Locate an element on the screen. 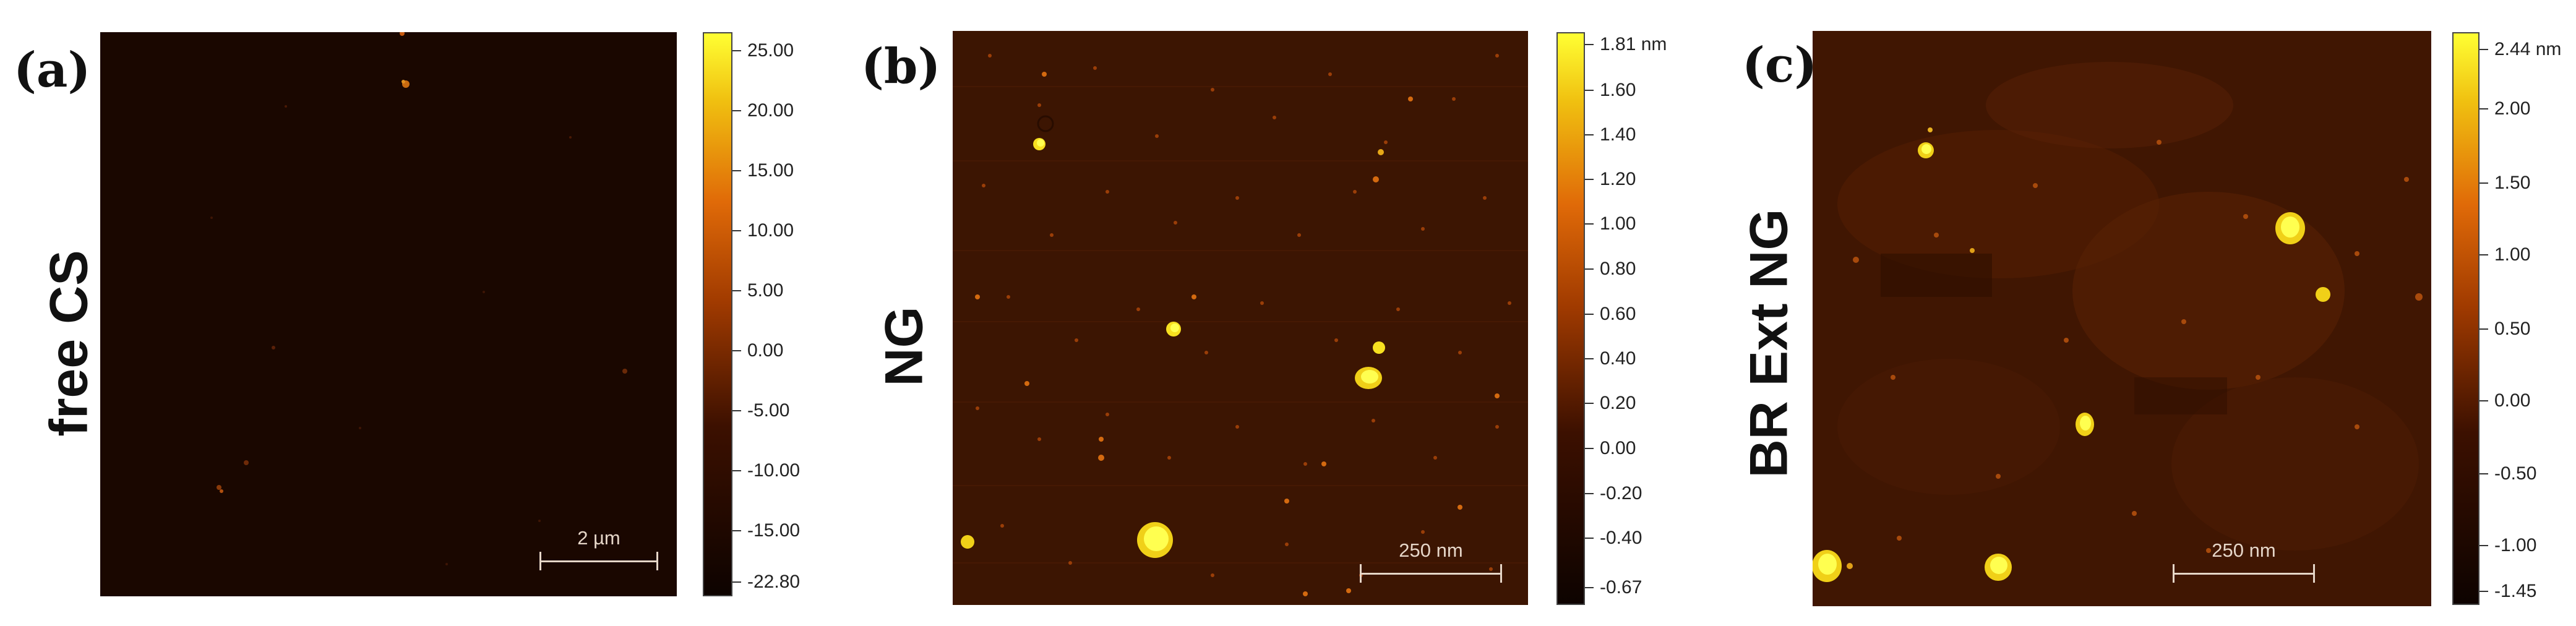 The width and height of the screenshot is (2576, 626). colorbar-c-tick: 1.50 is located at coordinates (2504, 183).